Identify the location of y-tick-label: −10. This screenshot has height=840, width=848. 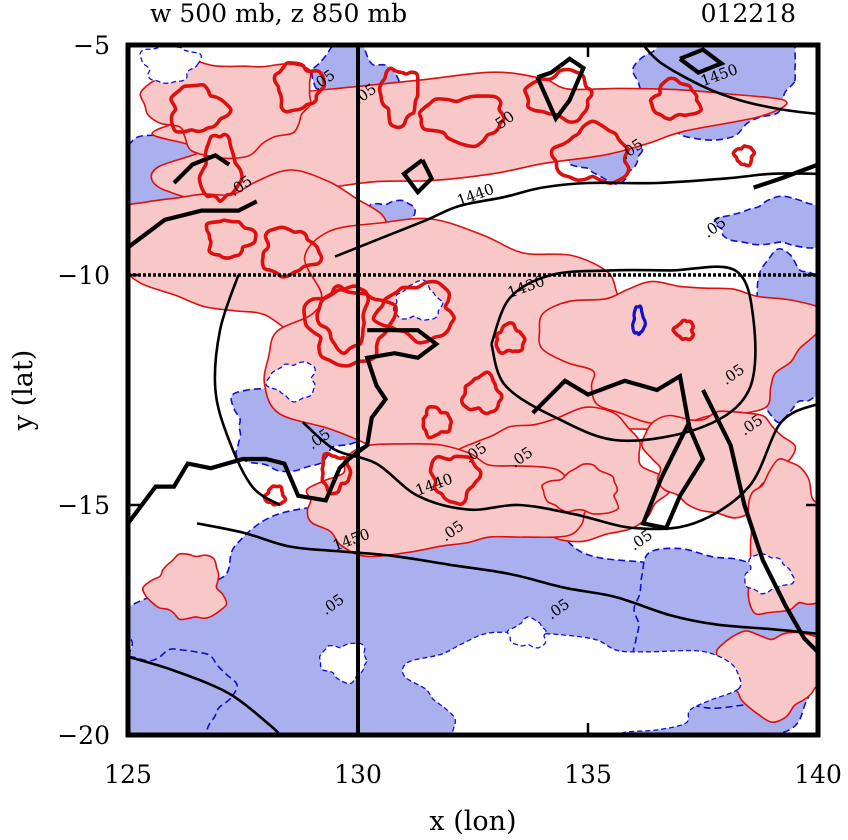
(83, 275).